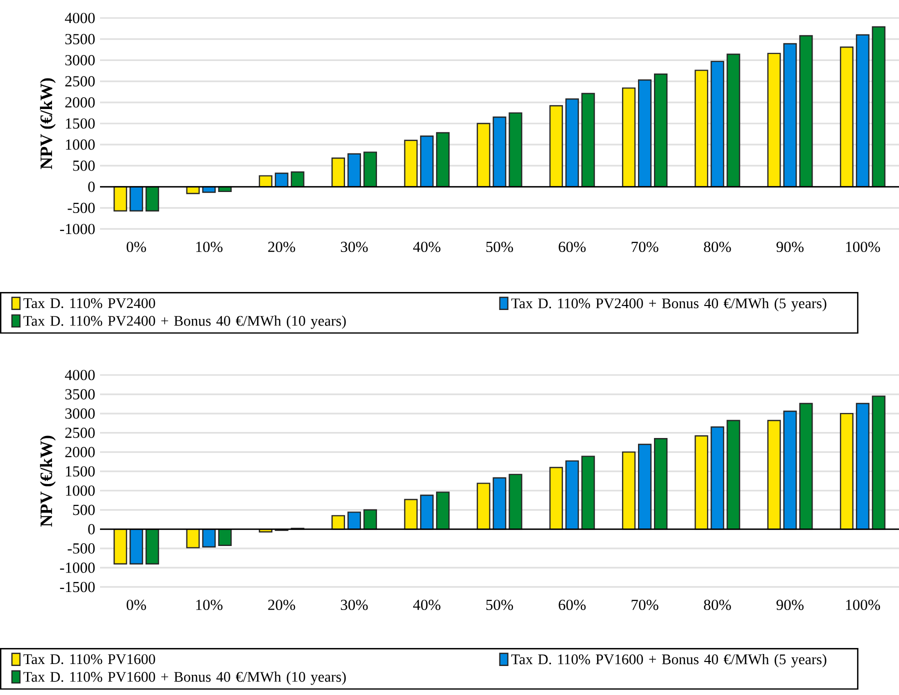 The image size is (899, 695). I want to click on legend-label: Tax D. 110% PV1600 + Bonus 40 €/MWh (10 years), so click(184, 678).